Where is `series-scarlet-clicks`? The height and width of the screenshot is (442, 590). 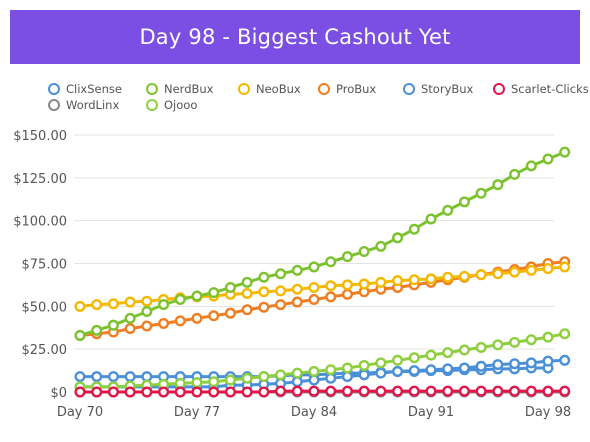 series-scarlet-clicks is located at coordinates (322, 391).